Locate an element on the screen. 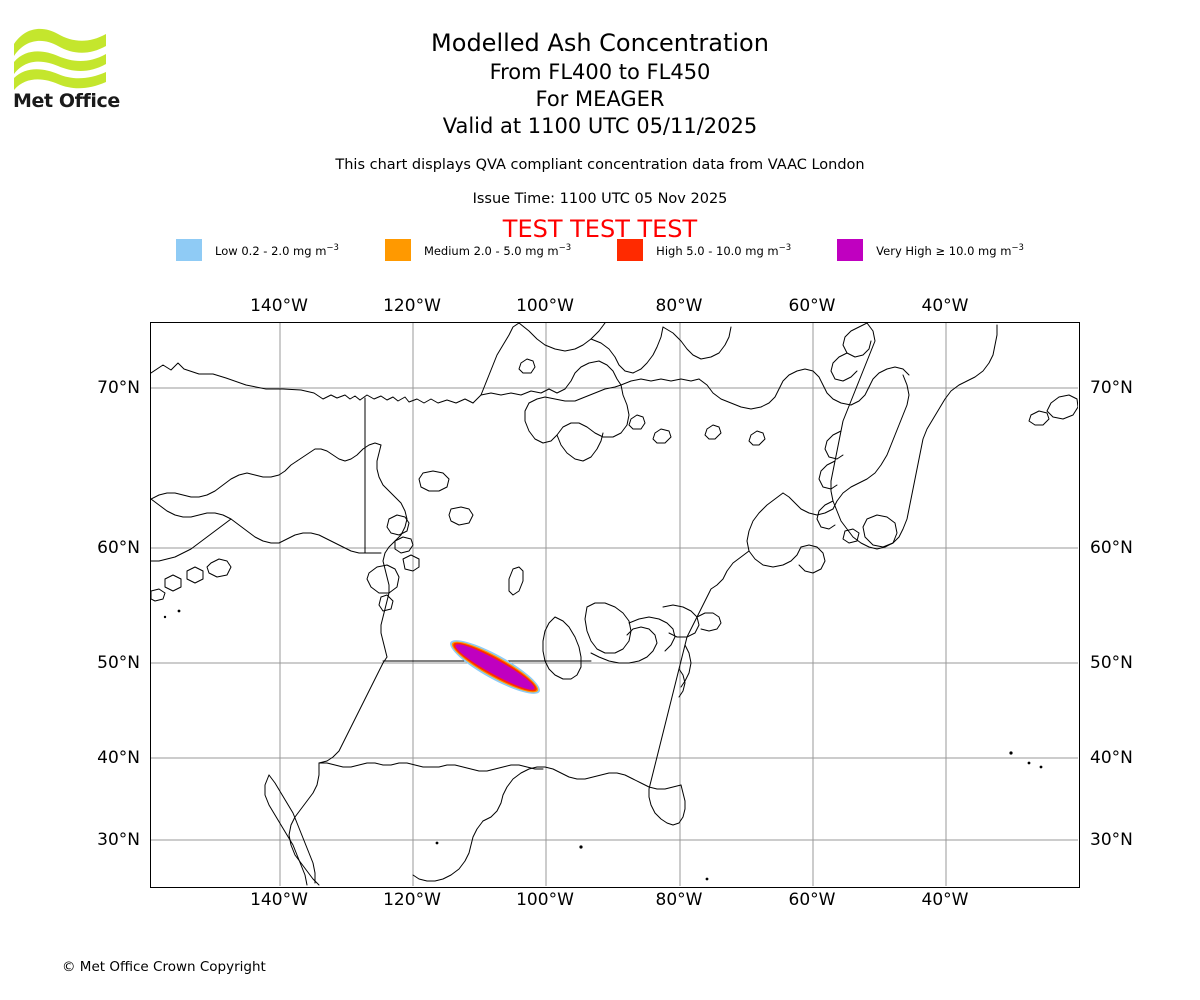 The image size is (1200, 1000). legend-exponent-low: −3 is located at coordinates (332, 247).